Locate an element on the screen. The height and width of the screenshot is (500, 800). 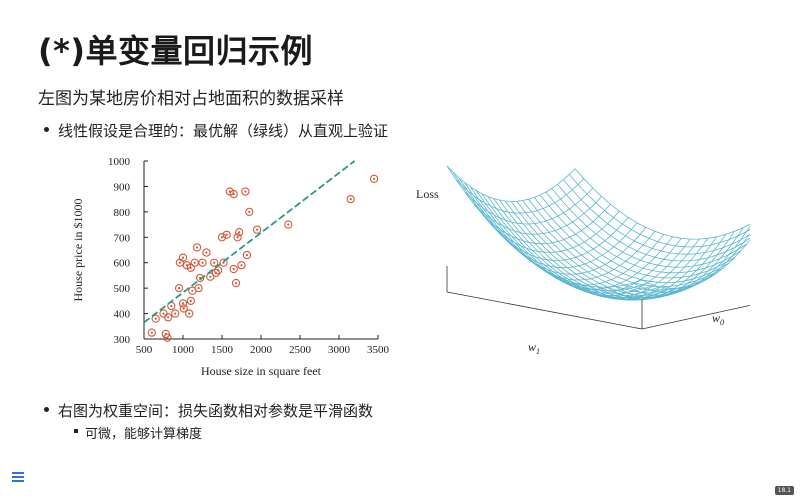
bullet-weight-space: 右图为权重空间：损失函数相对参数是平滑函数 is located at coordinates (209, 410).